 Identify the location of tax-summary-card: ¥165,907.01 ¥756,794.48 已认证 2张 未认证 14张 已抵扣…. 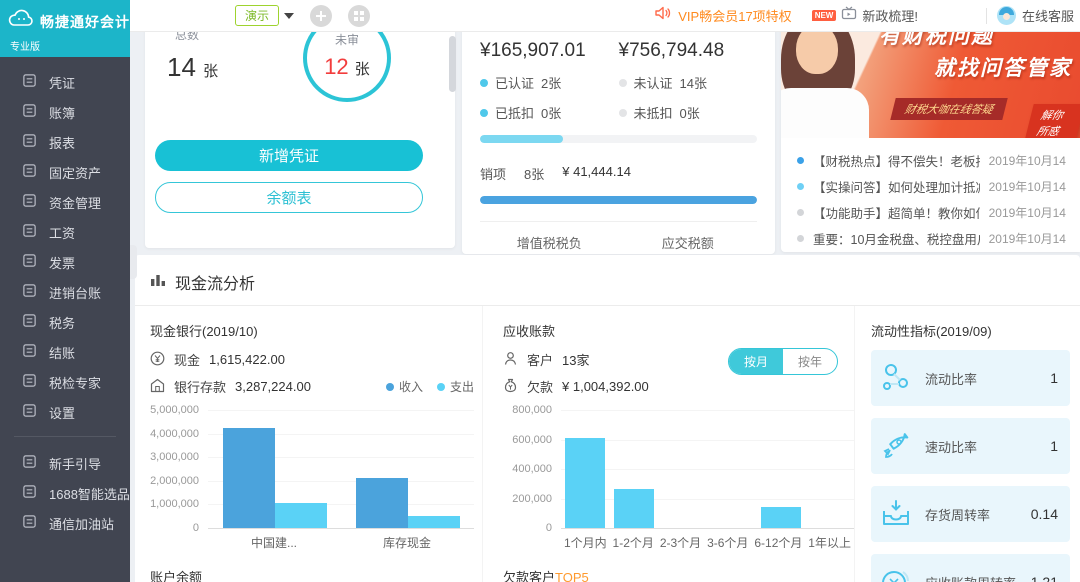
(618, 158).